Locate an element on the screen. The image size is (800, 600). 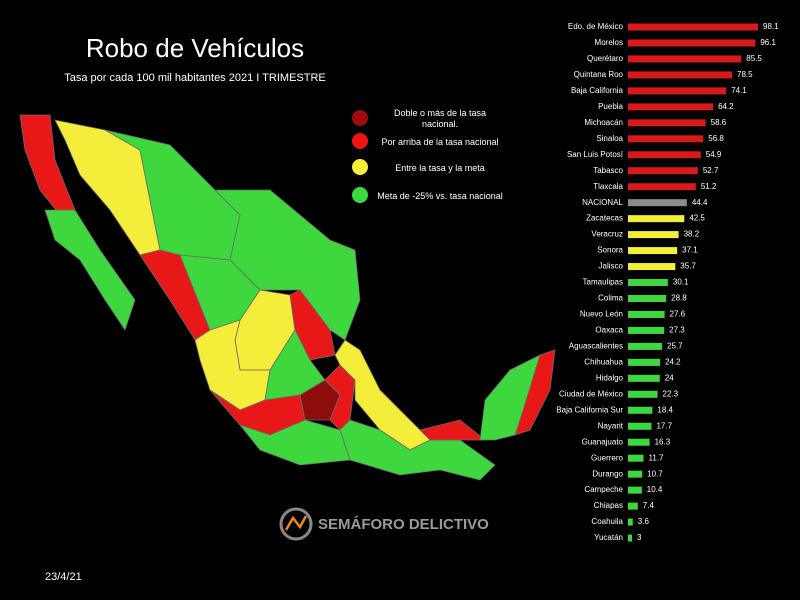
legend-item: Por arriba de la tasa nacional is located at coordinates (440, 141).